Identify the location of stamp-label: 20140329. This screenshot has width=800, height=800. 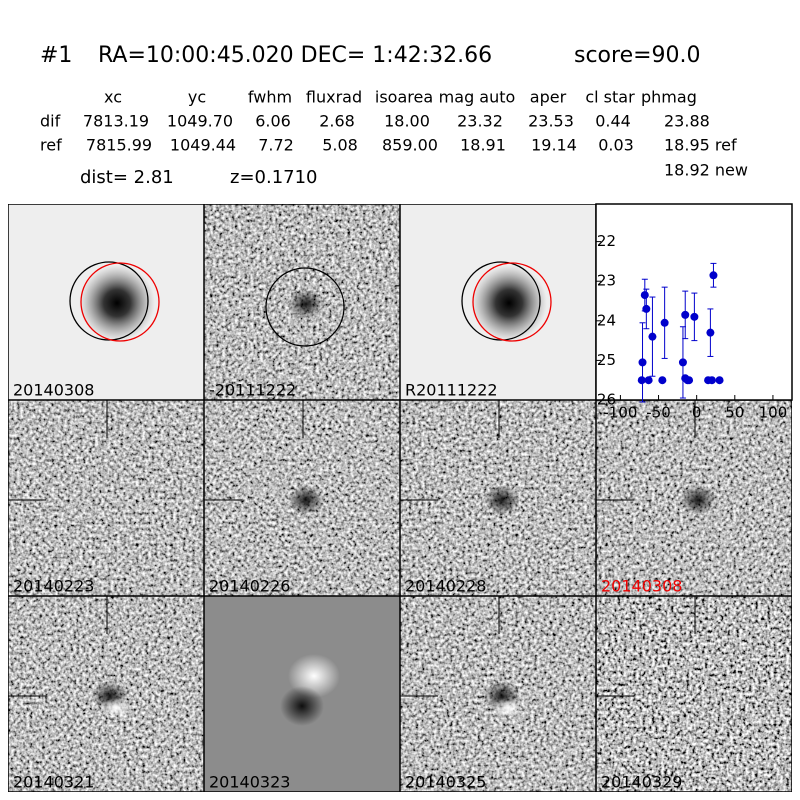
(641, 782).